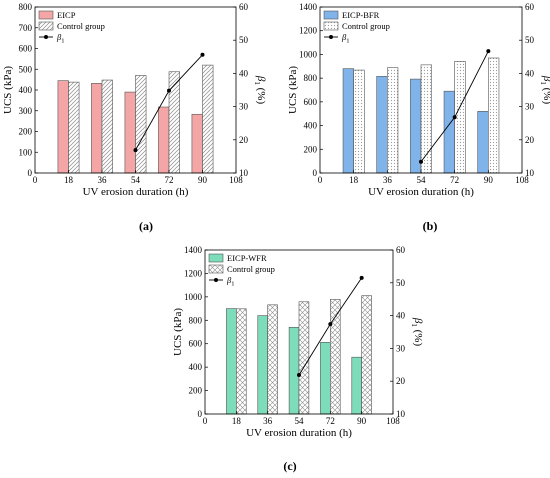  What do you see at coordinates (241, 361) in the screenshot?
I see `bar-control-18h` at bounding box center [241, 361].